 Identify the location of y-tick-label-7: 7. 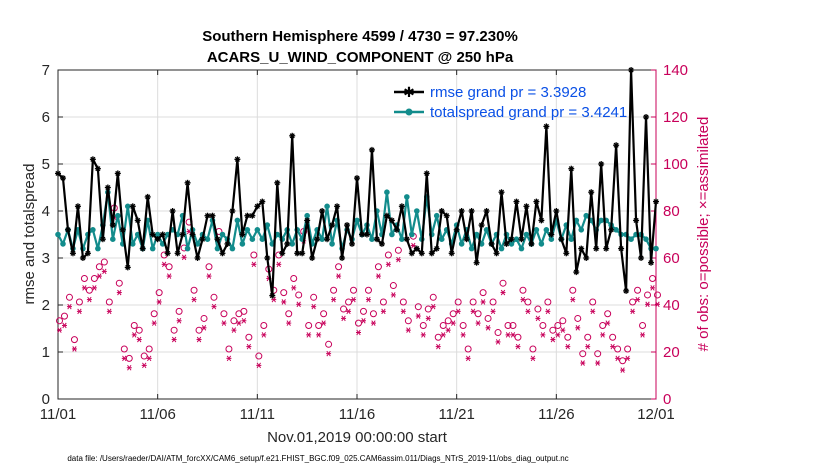
(46, 70).